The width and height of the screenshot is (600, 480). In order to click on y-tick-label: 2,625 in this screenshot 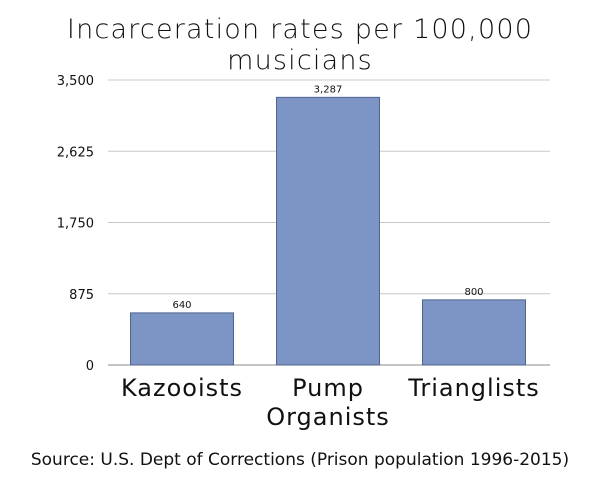, I will do `click(75, 152)`.